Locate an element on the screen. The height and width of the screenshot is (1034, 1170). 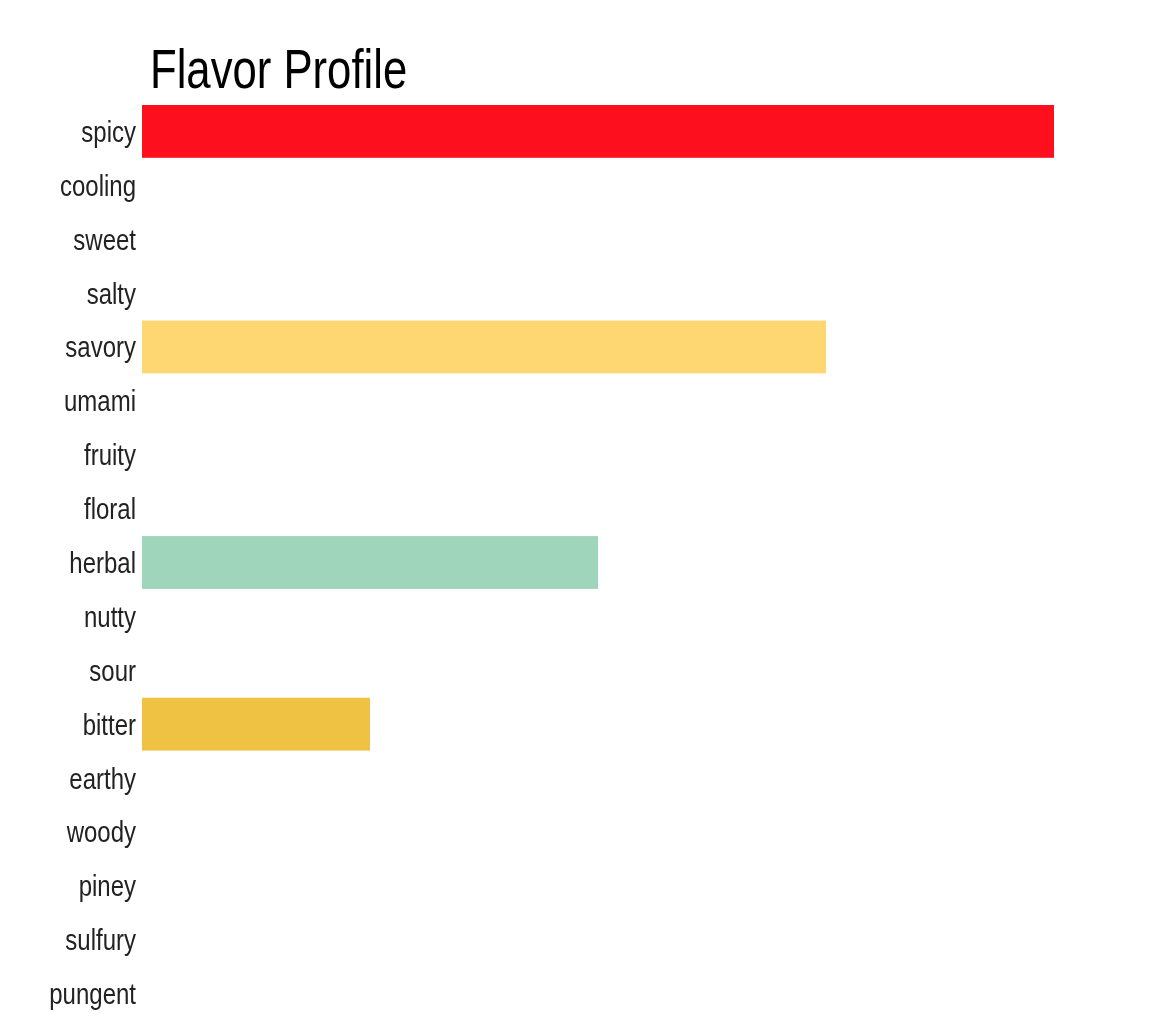
y-tick-label: umami is located at coordinates (100, 400).